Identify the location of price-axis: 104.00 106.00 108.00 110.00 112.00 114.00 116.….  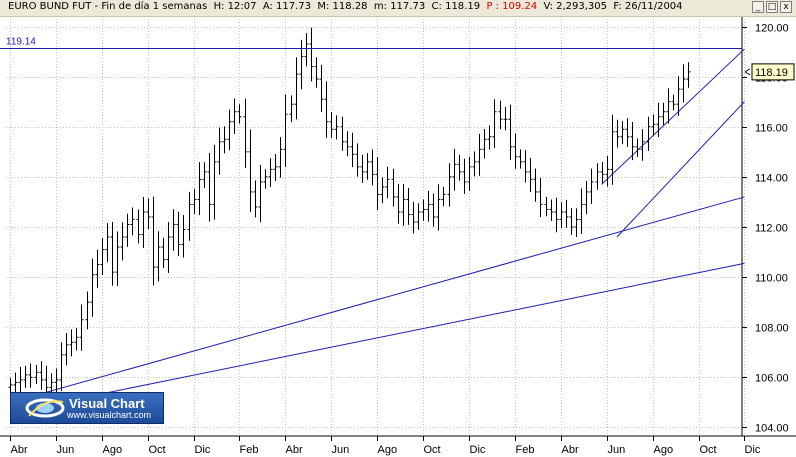
(765, 229).